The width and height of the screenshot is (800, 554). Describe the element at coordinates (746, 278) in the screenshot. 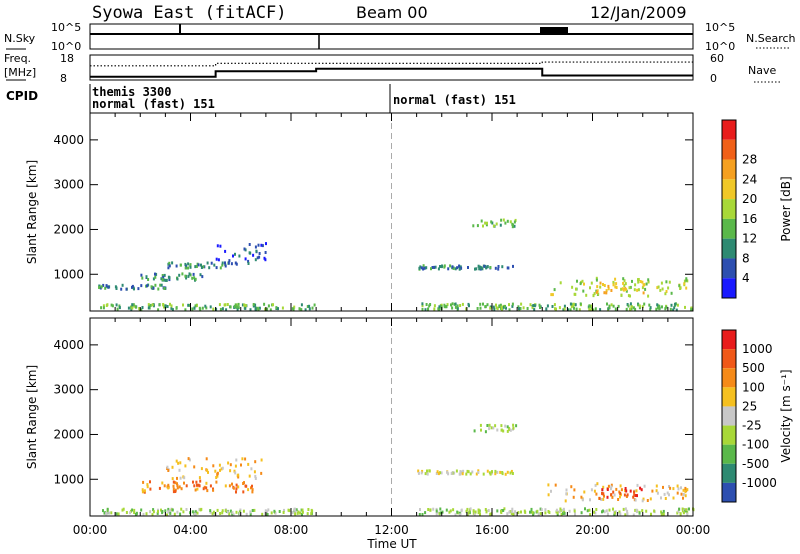

I see `colorbar-tick-label: 4` at that location.